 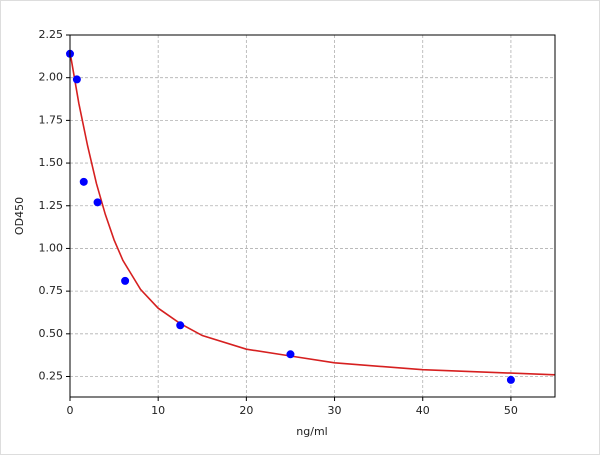 I want to click on y-tick-label: 1.75, so click(x=51, y=119).